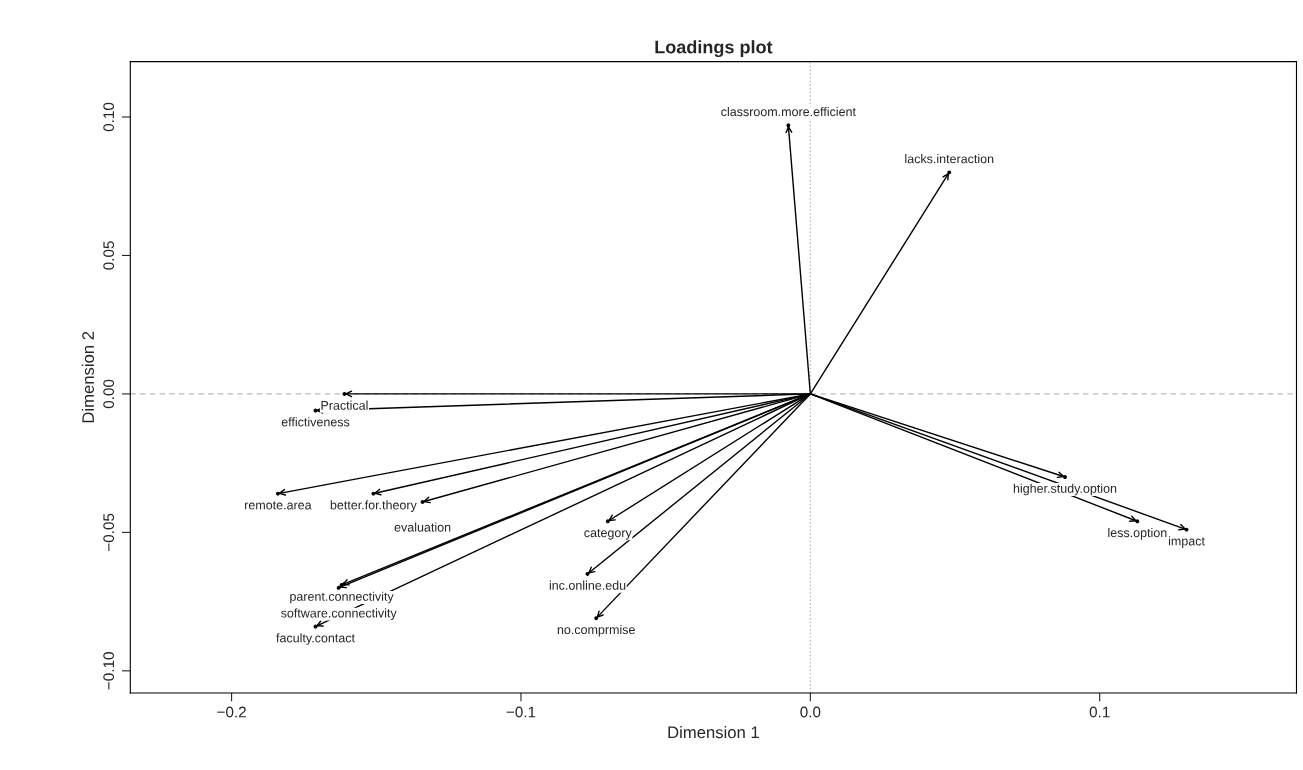 The width and height of the screenshot is (1303, 770). What do you see at coordinates (88, 377) in the screenshot?
I see `y-axis-title: Dimension 2` at bounding box center [88, 377].